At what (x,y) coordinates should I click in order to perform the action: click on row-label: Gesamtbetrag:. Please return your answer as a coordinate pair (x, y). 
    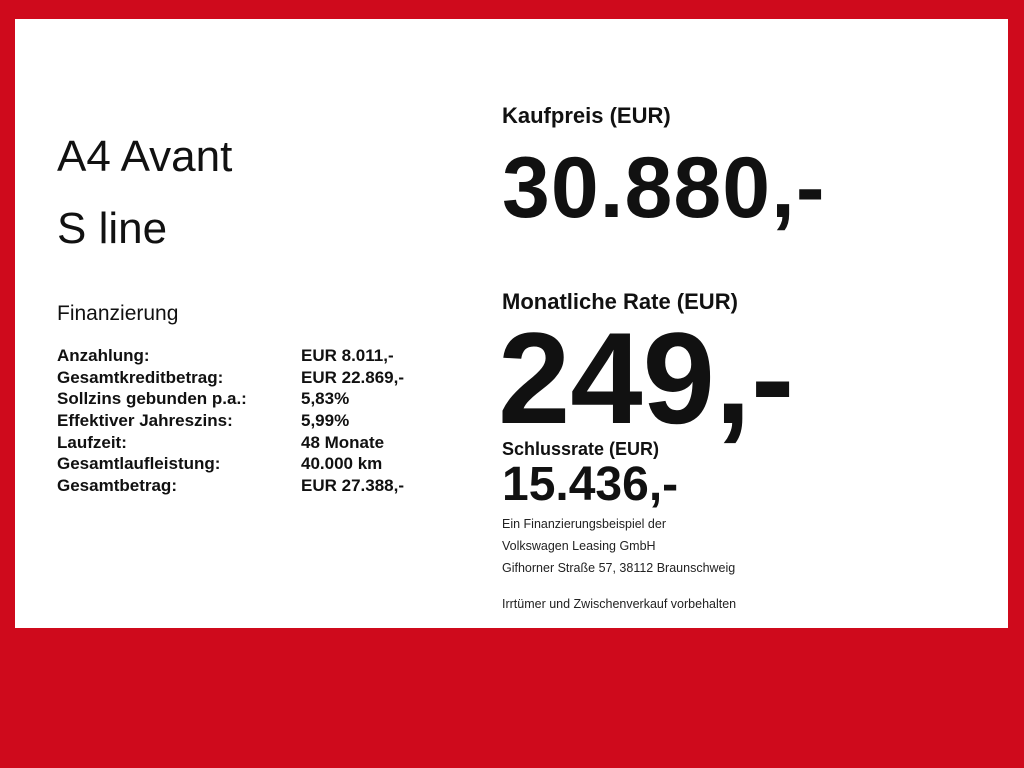
    Looking at the image, I should click on (117, 485).